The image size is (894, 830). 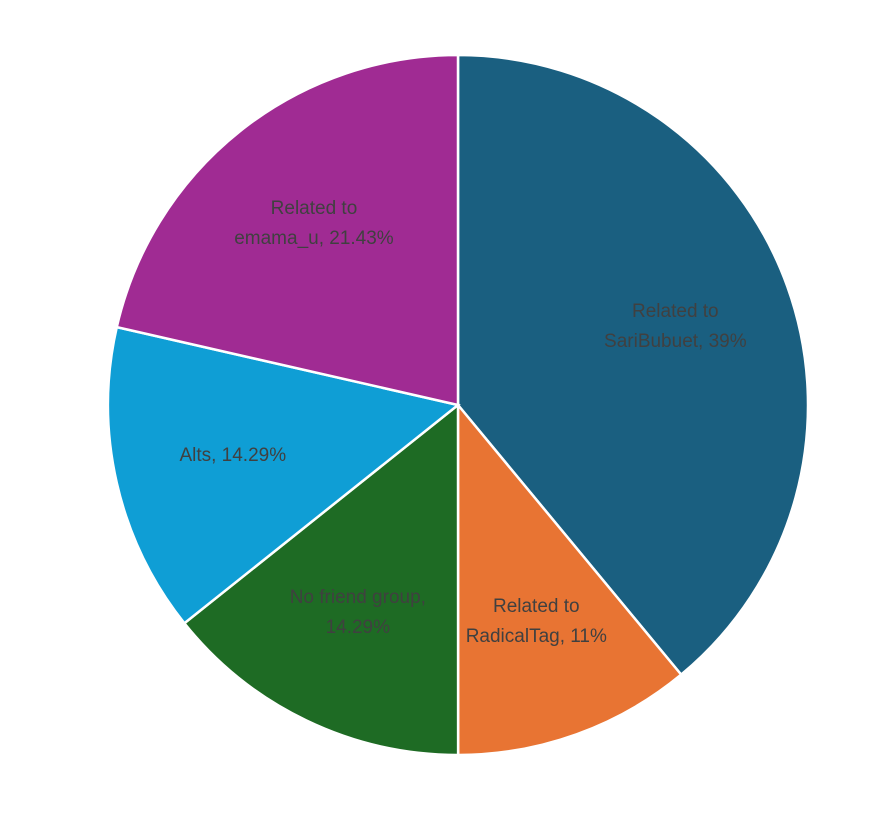 What do you see at coordinates (536, 622) in the screenshot?
I see `data-label: Related to RadicalTag, 11%` at bounding box center [536, 622].